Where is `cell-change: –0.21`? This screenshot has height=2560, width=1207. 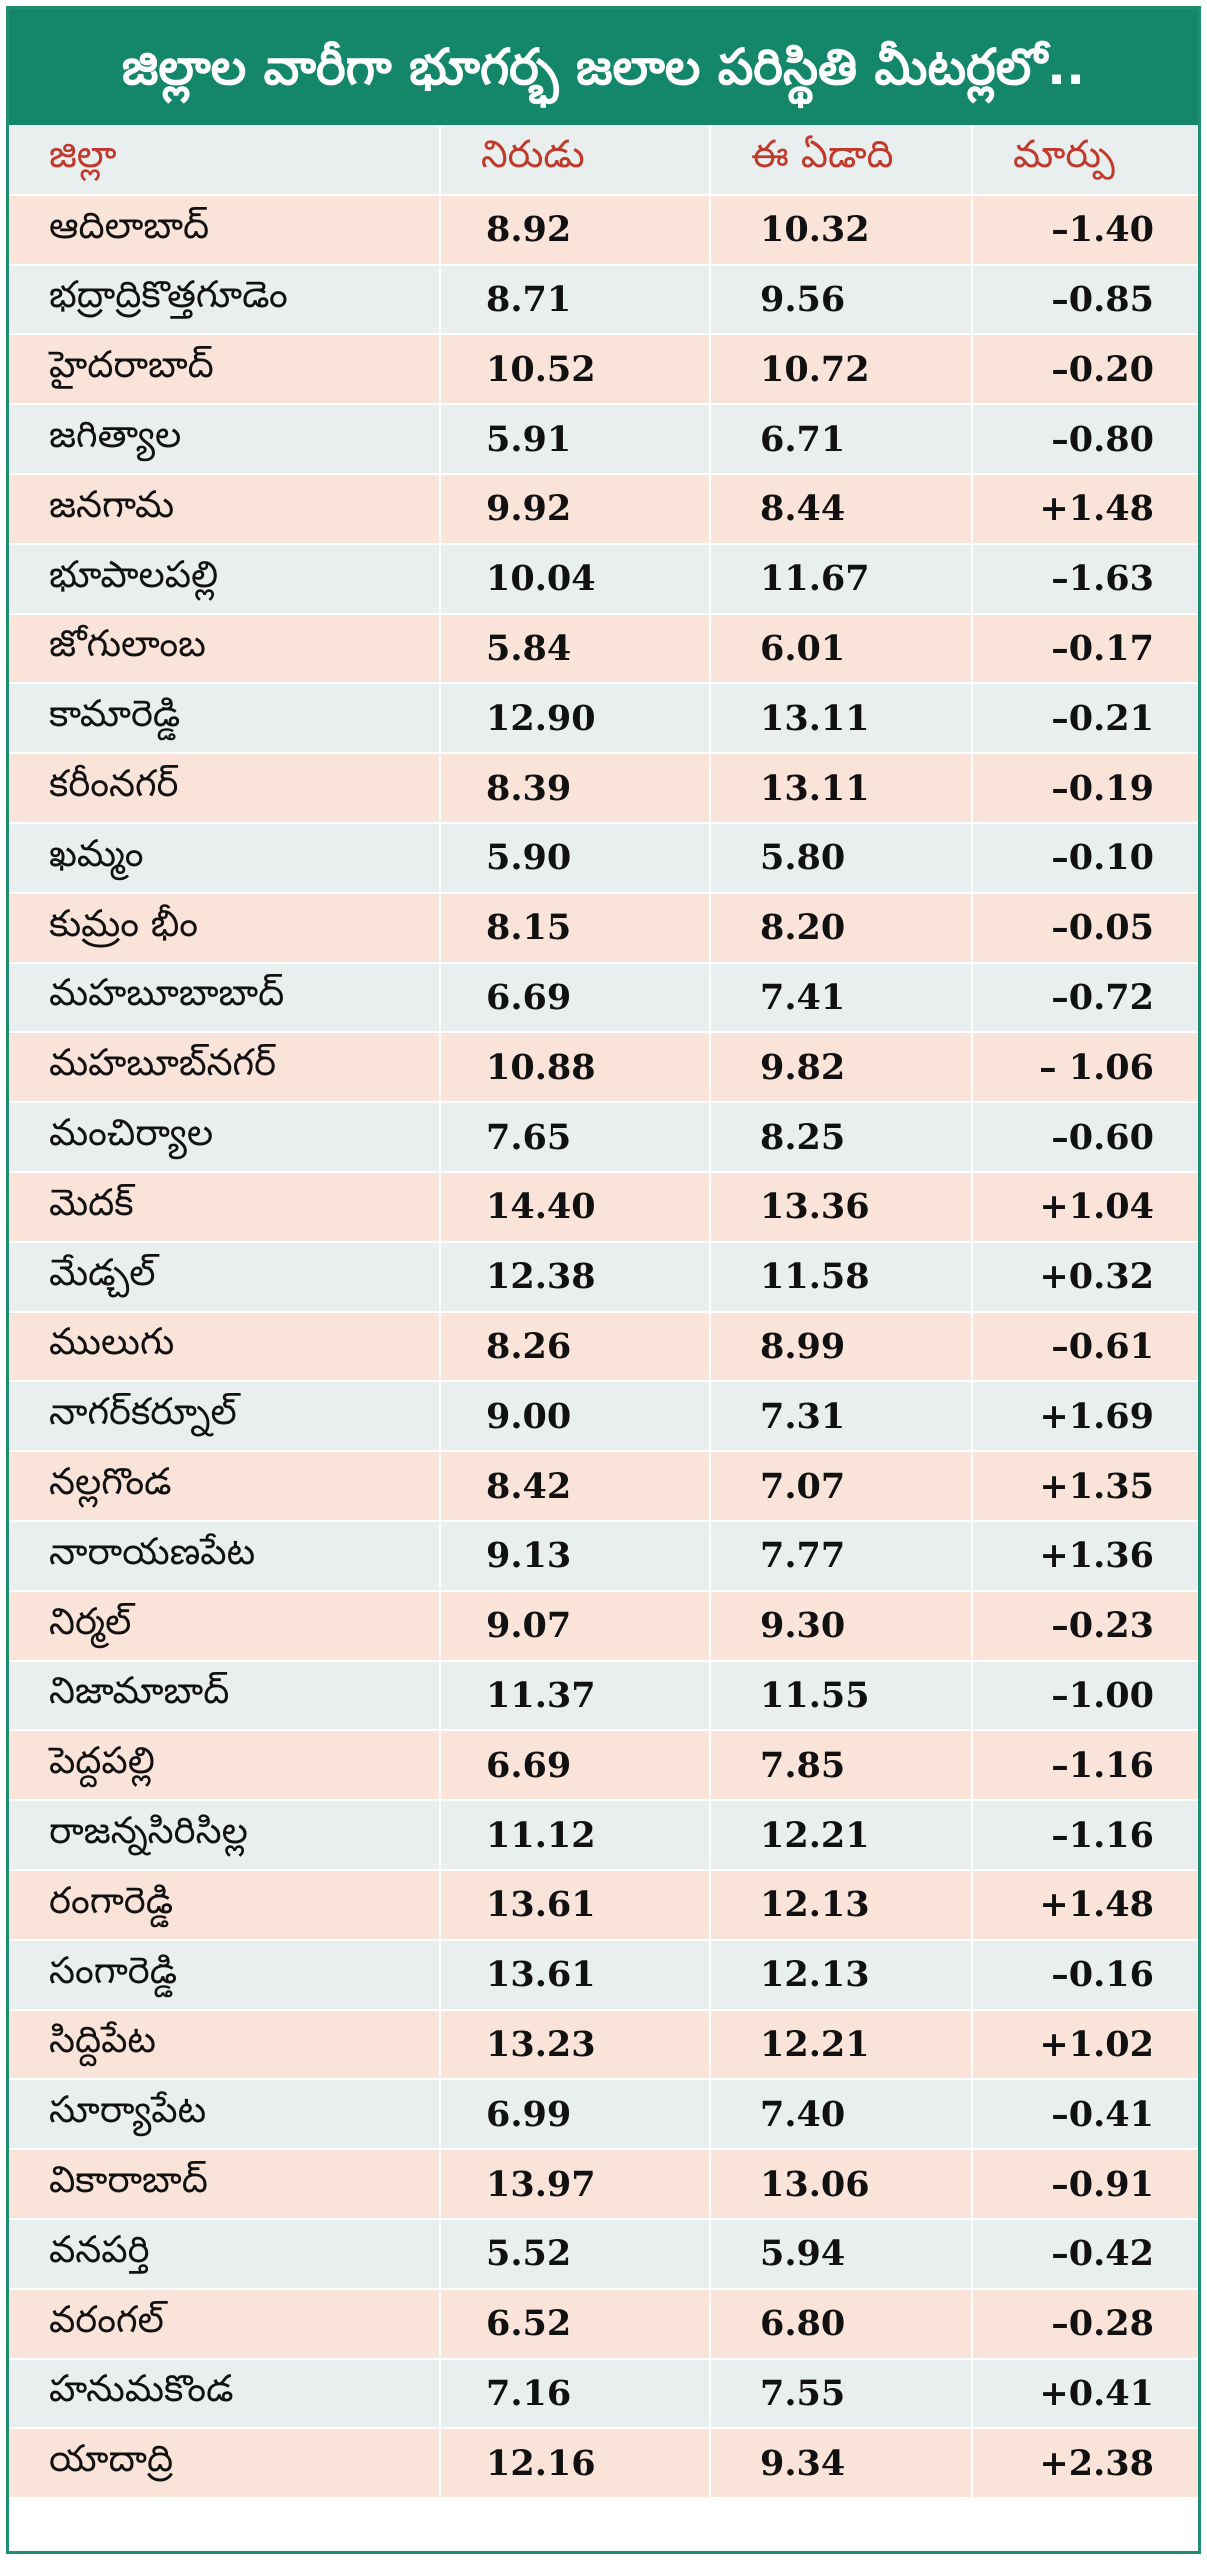 cell-change: –0.21 is located at coordinates (1085, 719).